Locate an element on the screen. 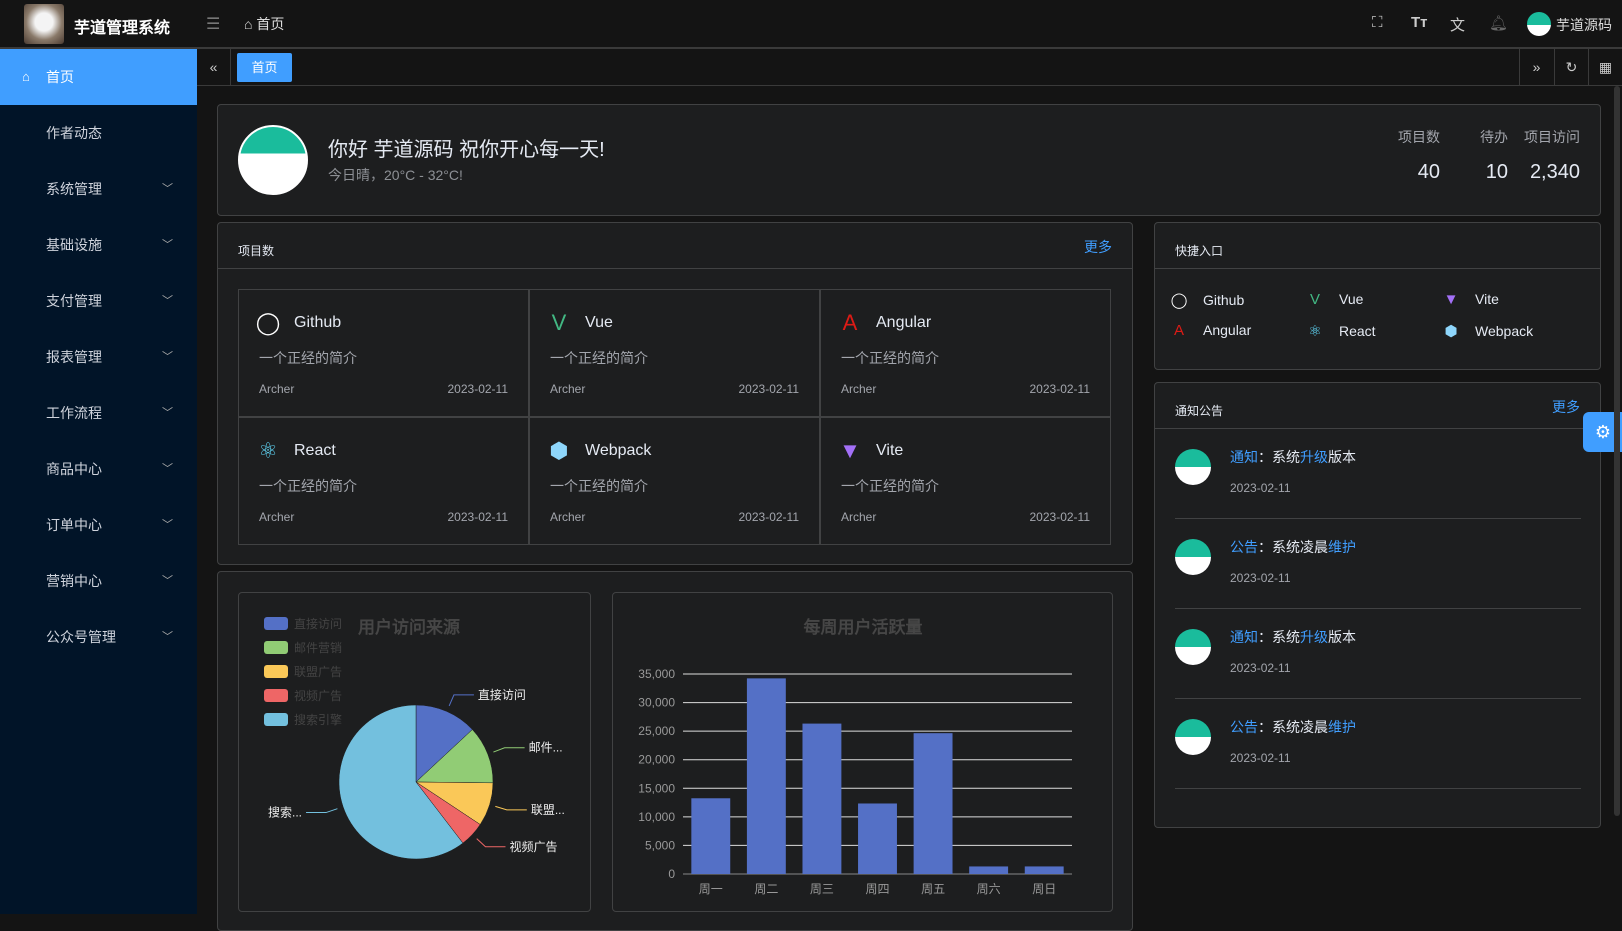  notice-more-link: 更多 is located at coordinates (1566, 407).